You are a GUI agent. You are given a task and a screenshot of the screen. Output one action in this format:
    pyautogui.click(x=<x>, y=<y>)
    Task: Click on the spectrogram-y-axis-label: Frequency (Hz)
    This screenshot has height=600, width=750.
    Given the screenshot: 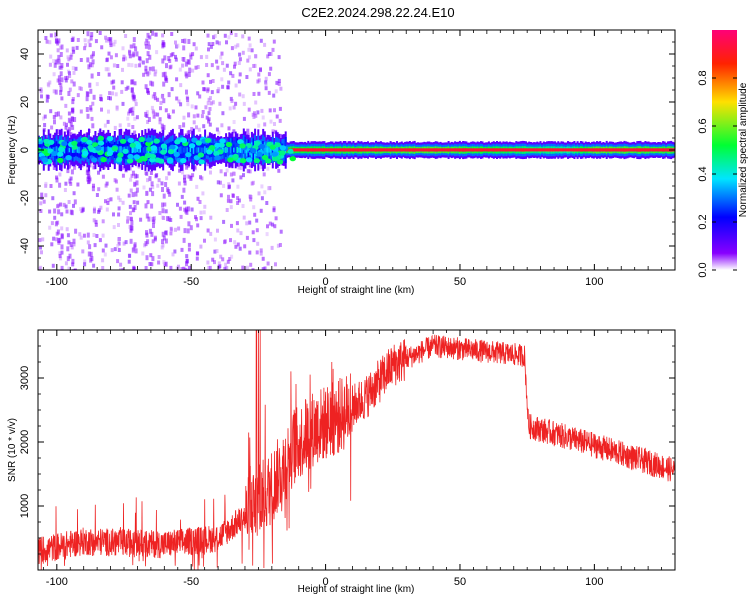 What is the action you would take?
    pyautogui.click(x=12, y=150)
    